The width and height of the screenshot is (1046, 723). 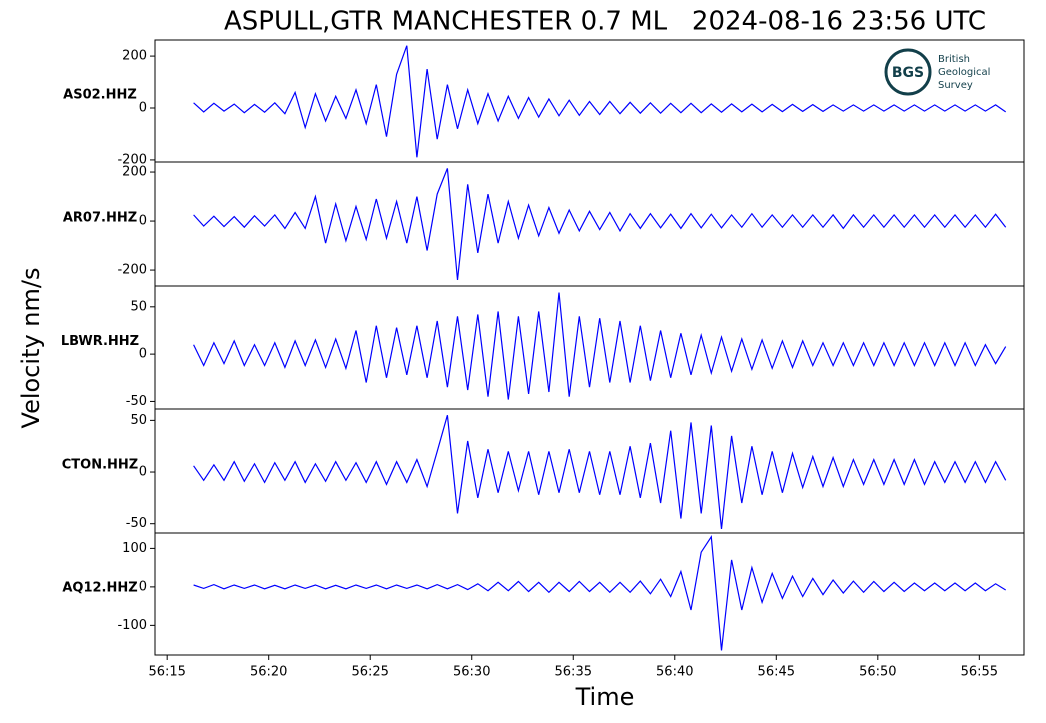 I want to click on logo-abbr: BGS, so click(x=908, y=73).